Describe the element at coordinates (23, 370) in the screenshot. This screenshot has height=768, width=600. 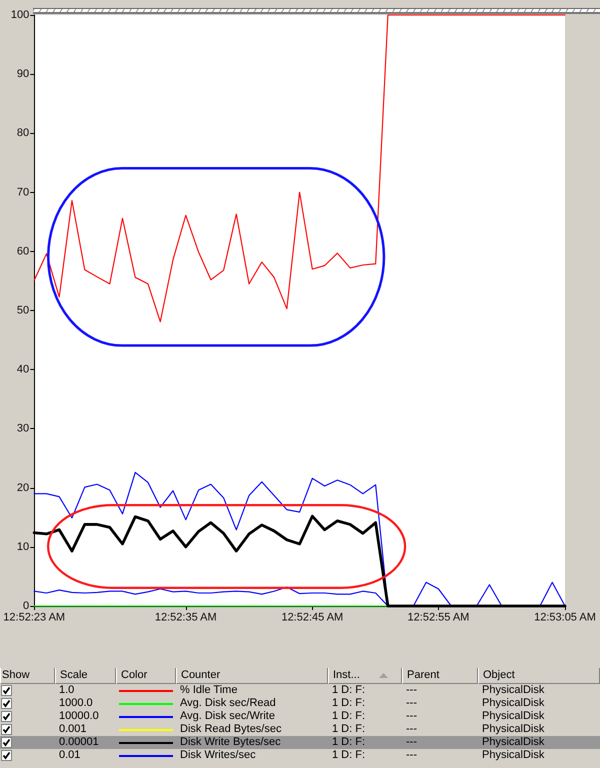
I see `y-tick-label: 40` at that location.